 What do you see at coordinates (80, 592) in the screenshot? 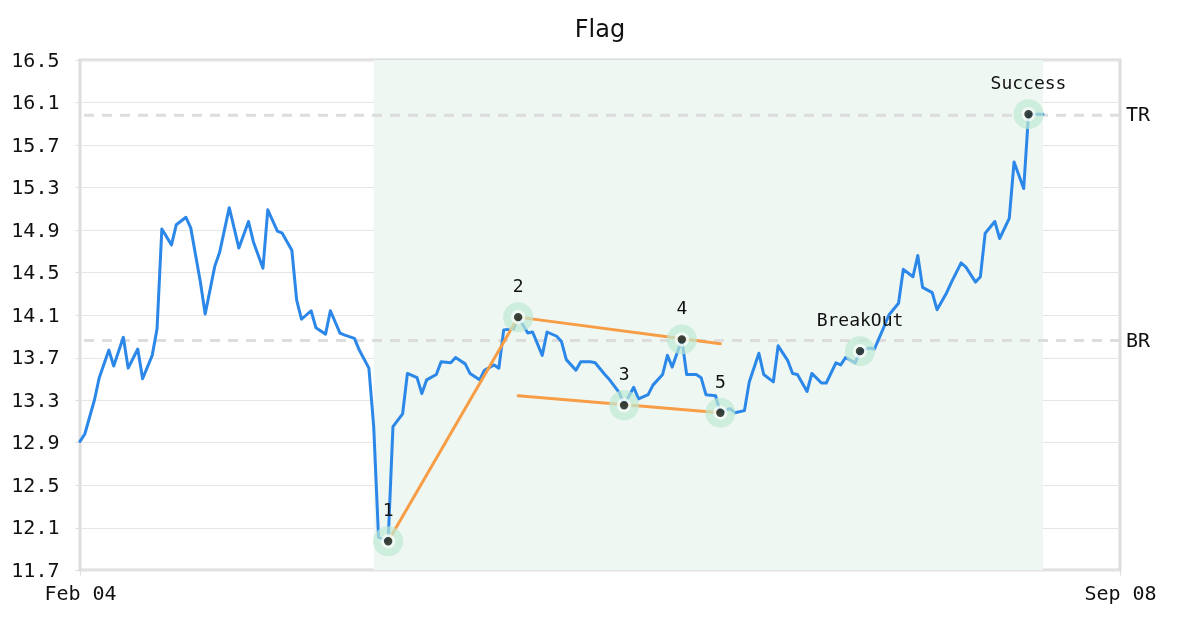
I see `x-tick-label: Feb 04` at bounding box center [80, 592].